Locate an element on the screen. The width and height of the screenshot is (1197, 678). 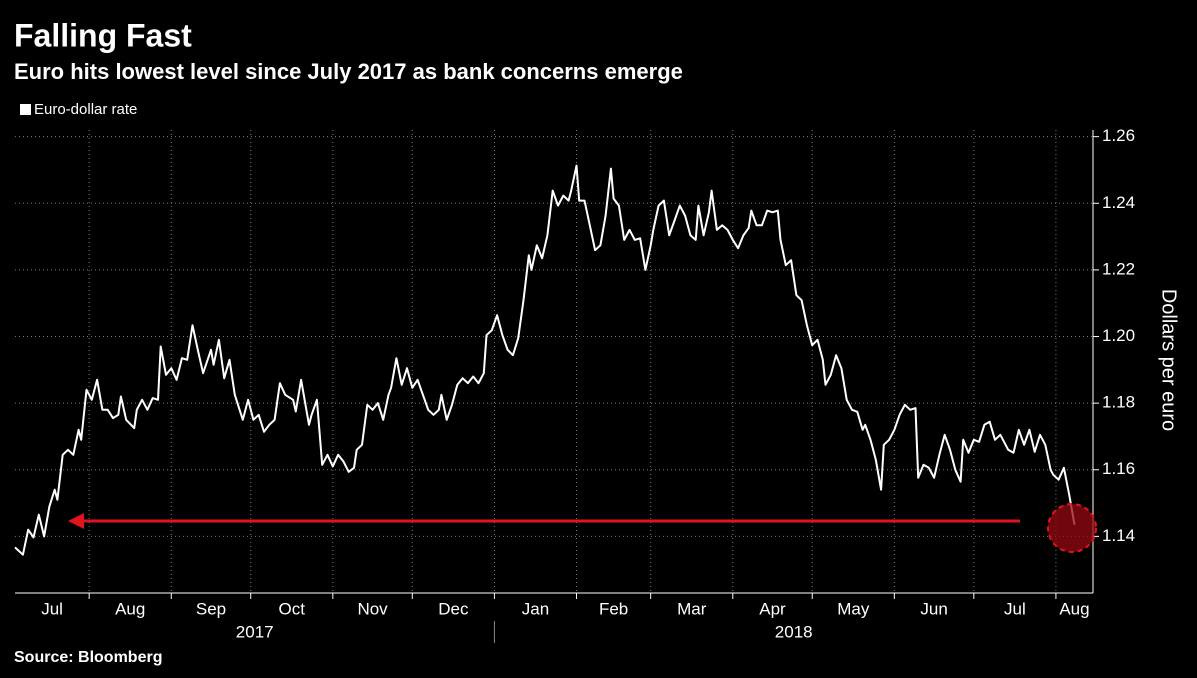
source: Source: Bloomberg is located at coordinates (88, 657).